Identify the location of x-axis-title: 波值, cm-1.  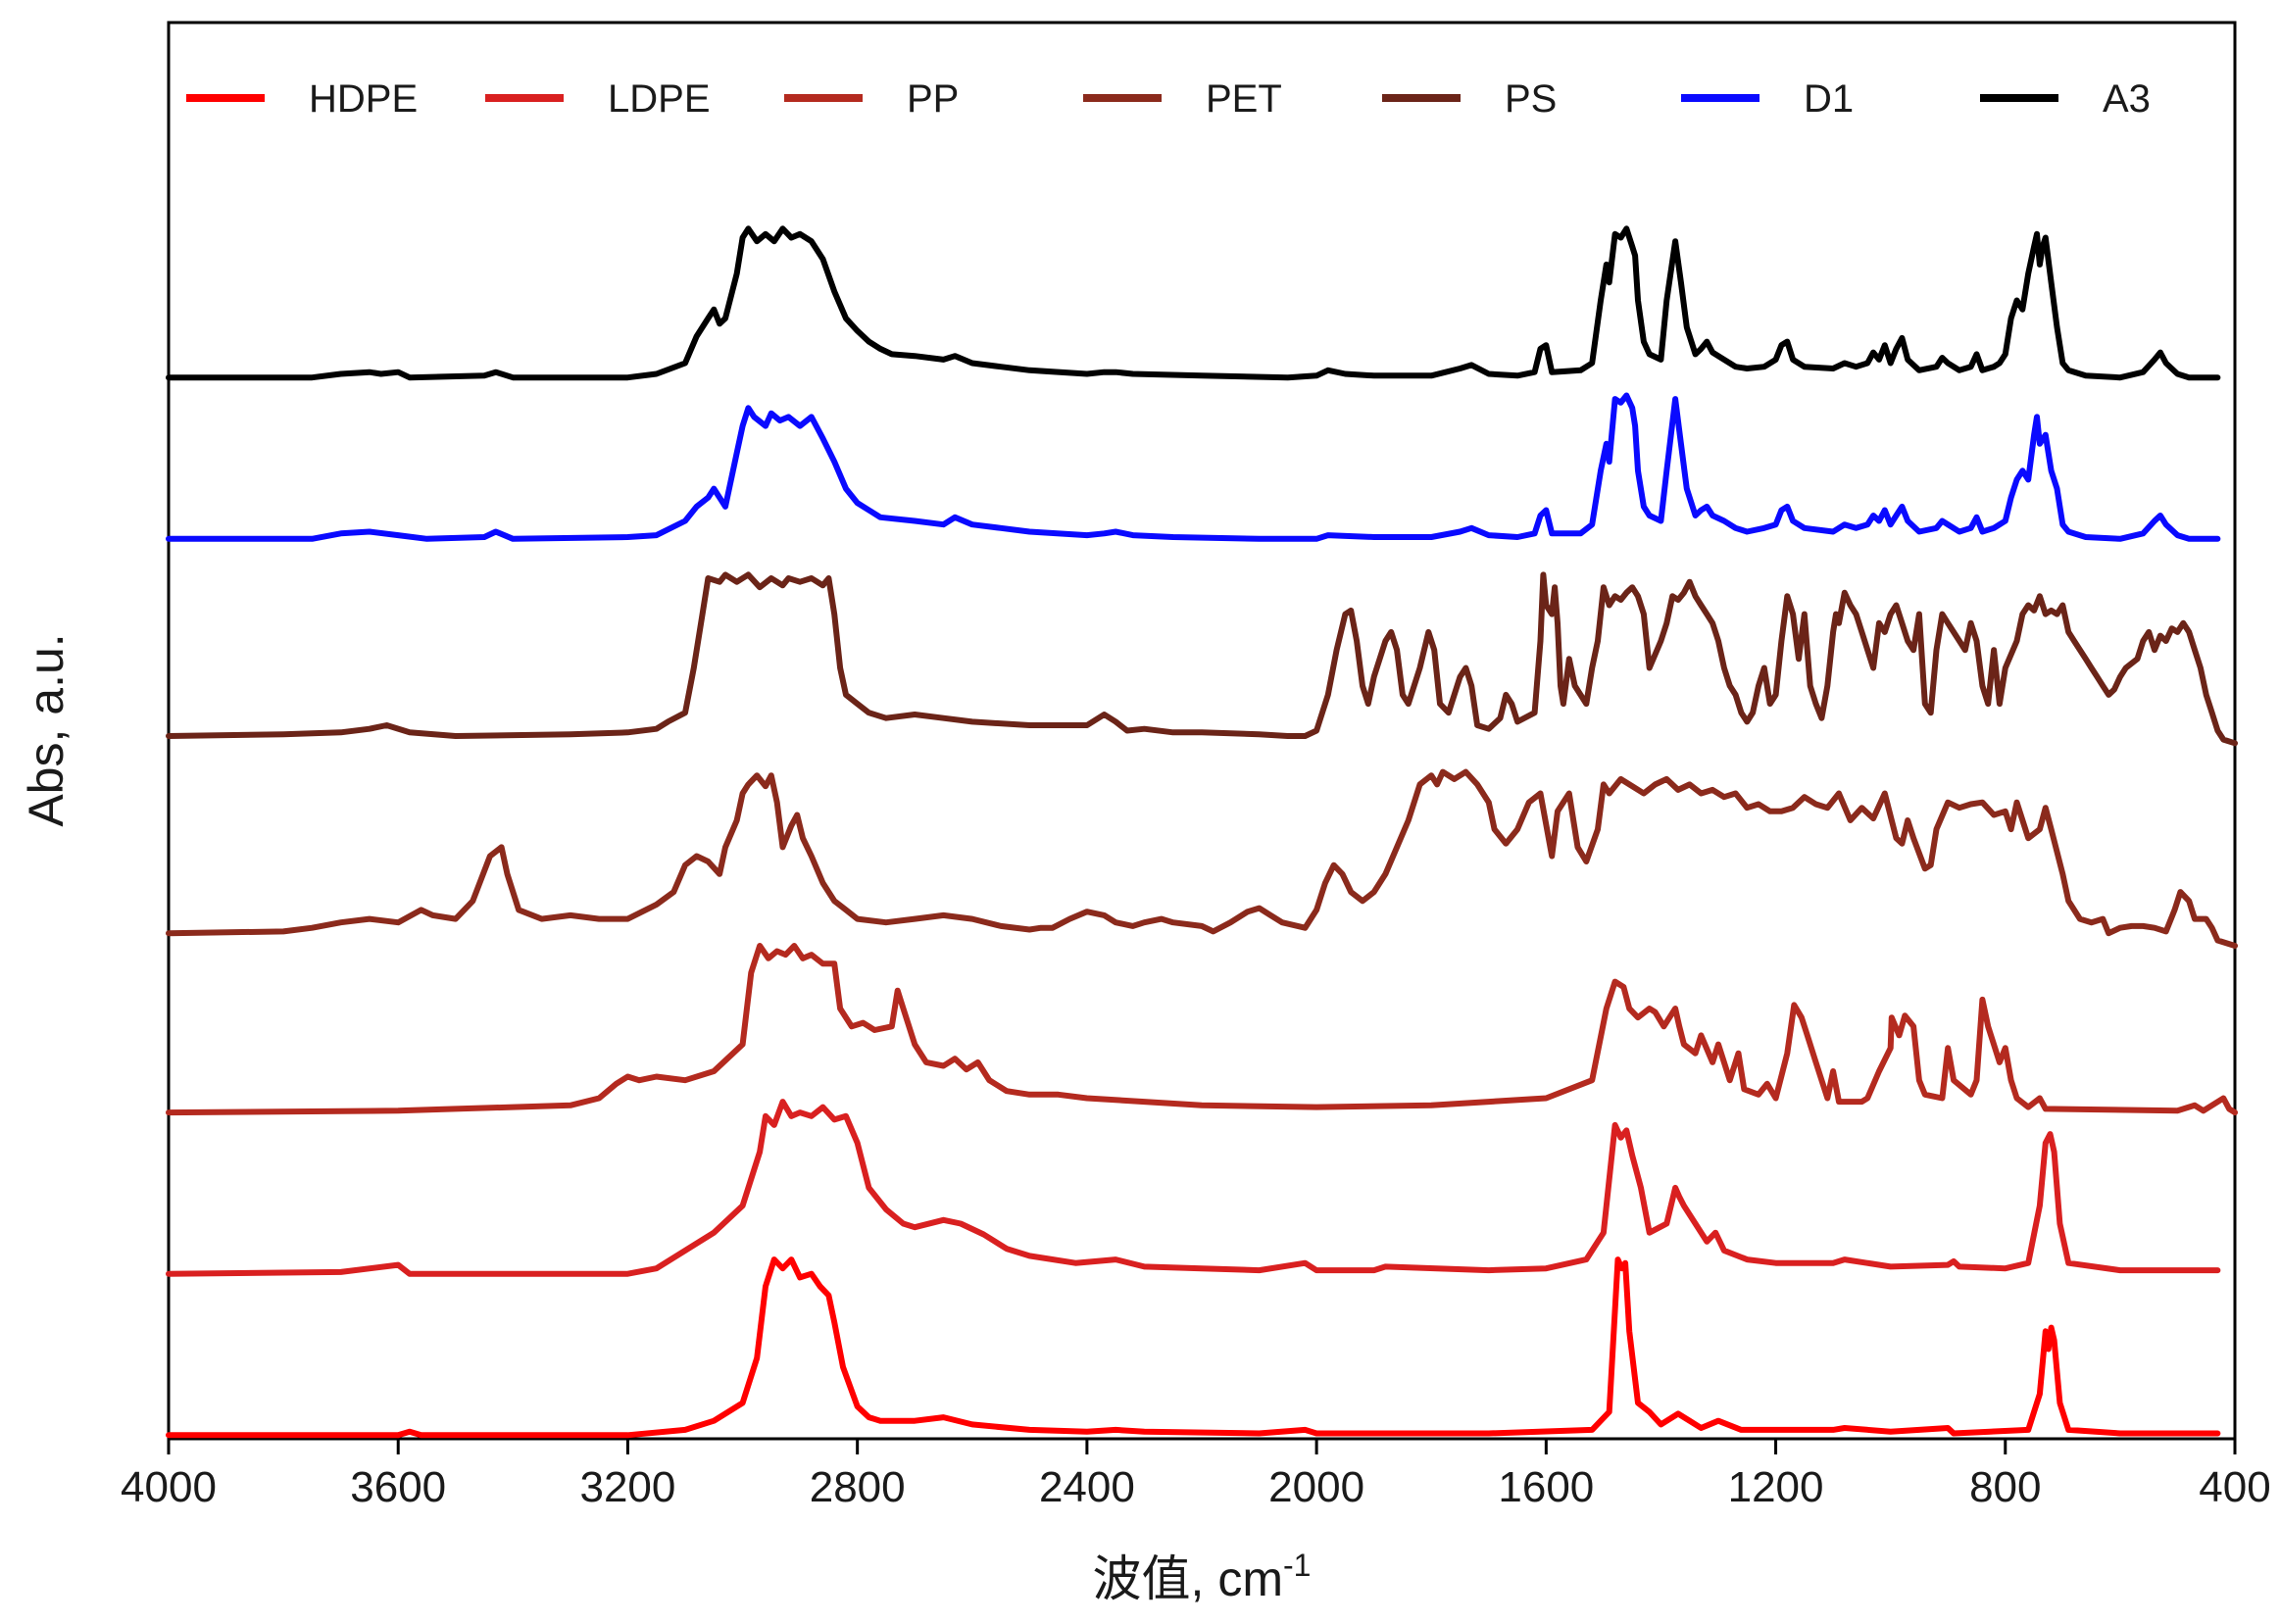
(1202, 1577).